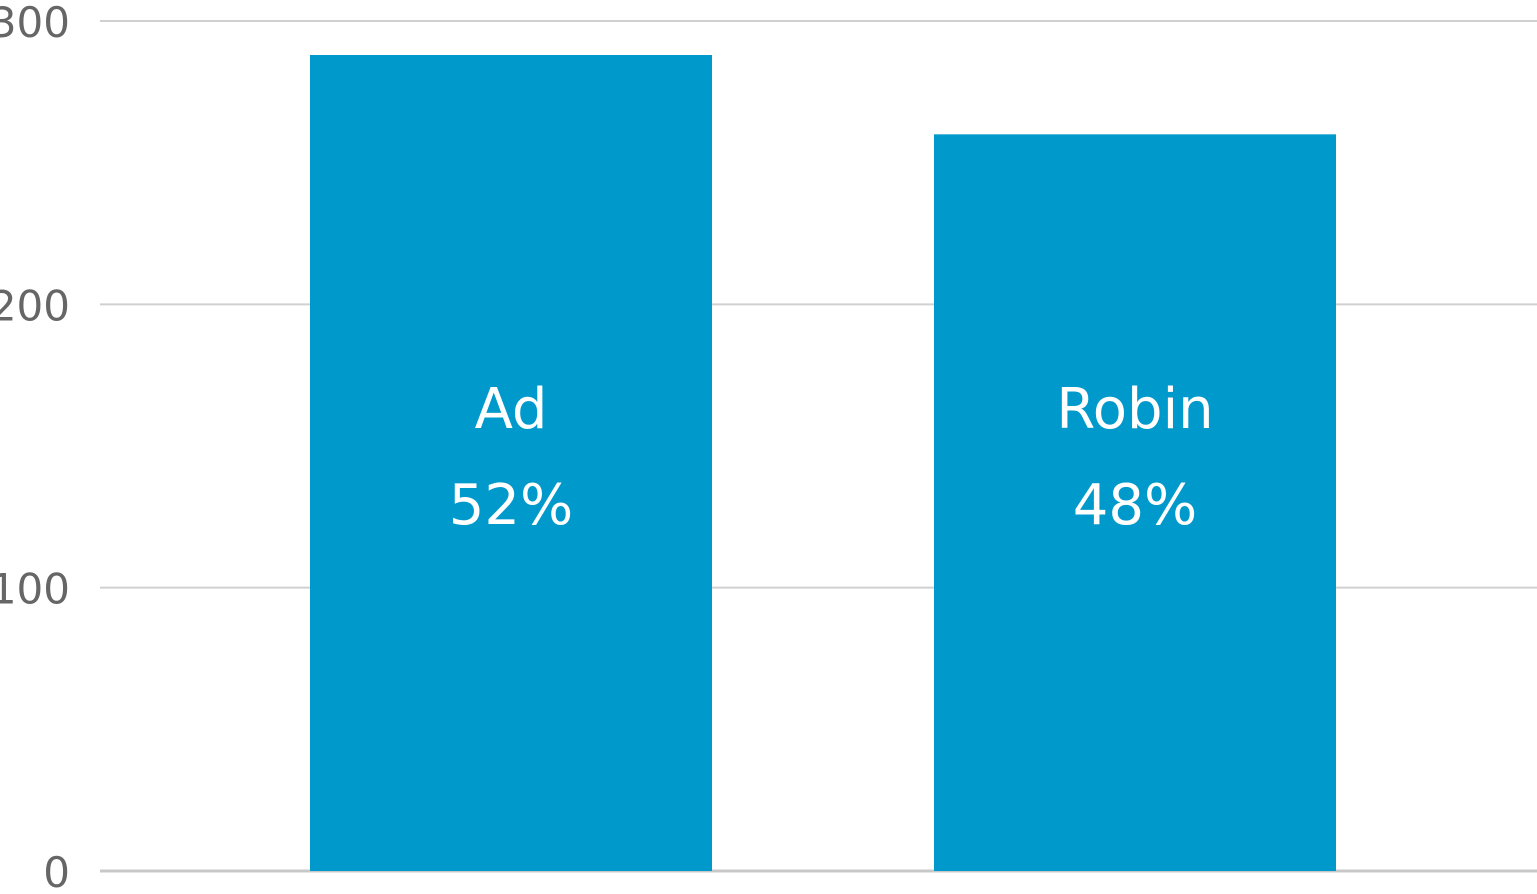 This screenshot has width=1537, height=894. Describe the element at coordinates (35, 23) in the screenshot. I see `y-tick-label-300: 300` at that location.